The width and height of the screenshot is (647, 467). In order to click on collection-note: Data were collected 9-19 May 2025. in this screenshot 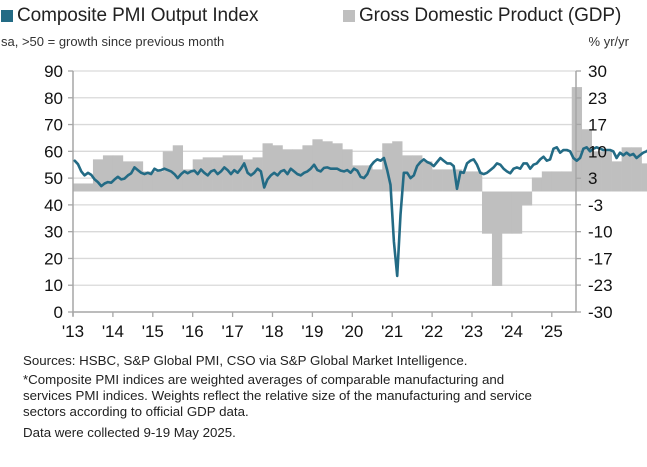, I will do `click(129, 432)`.